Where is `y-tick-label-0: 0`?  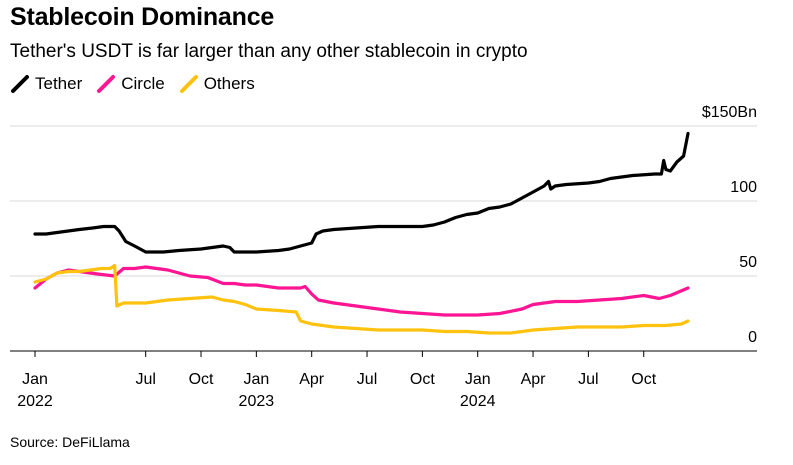
y-tick-label-0: 0 is located at coordinates (752, 337).